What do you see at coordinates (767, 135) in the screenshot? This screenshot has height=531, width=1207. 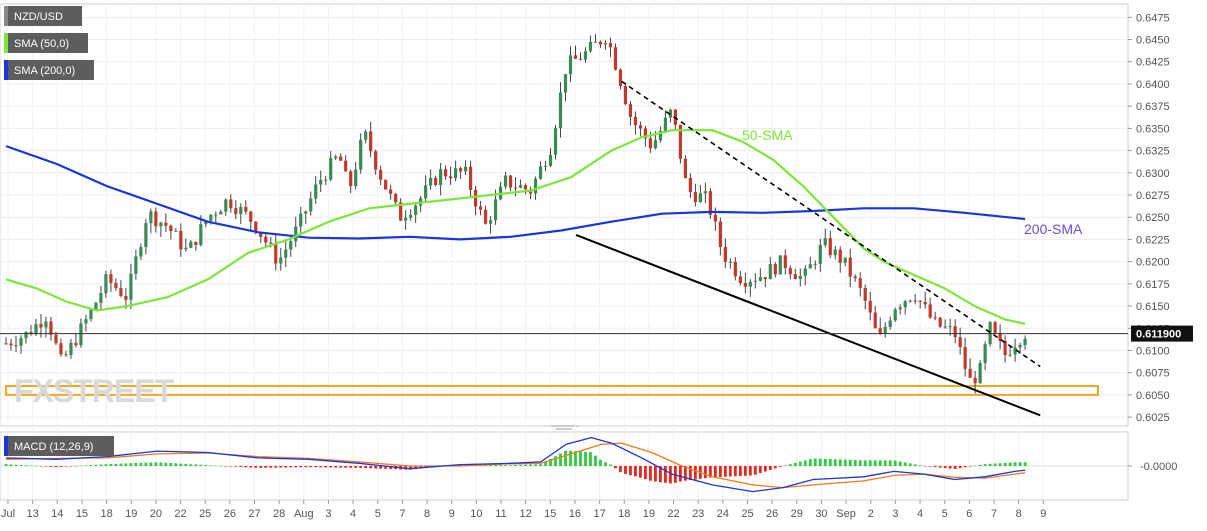 I see `sma50-annotation: 50-SMA` at bounding box center [767, 135].